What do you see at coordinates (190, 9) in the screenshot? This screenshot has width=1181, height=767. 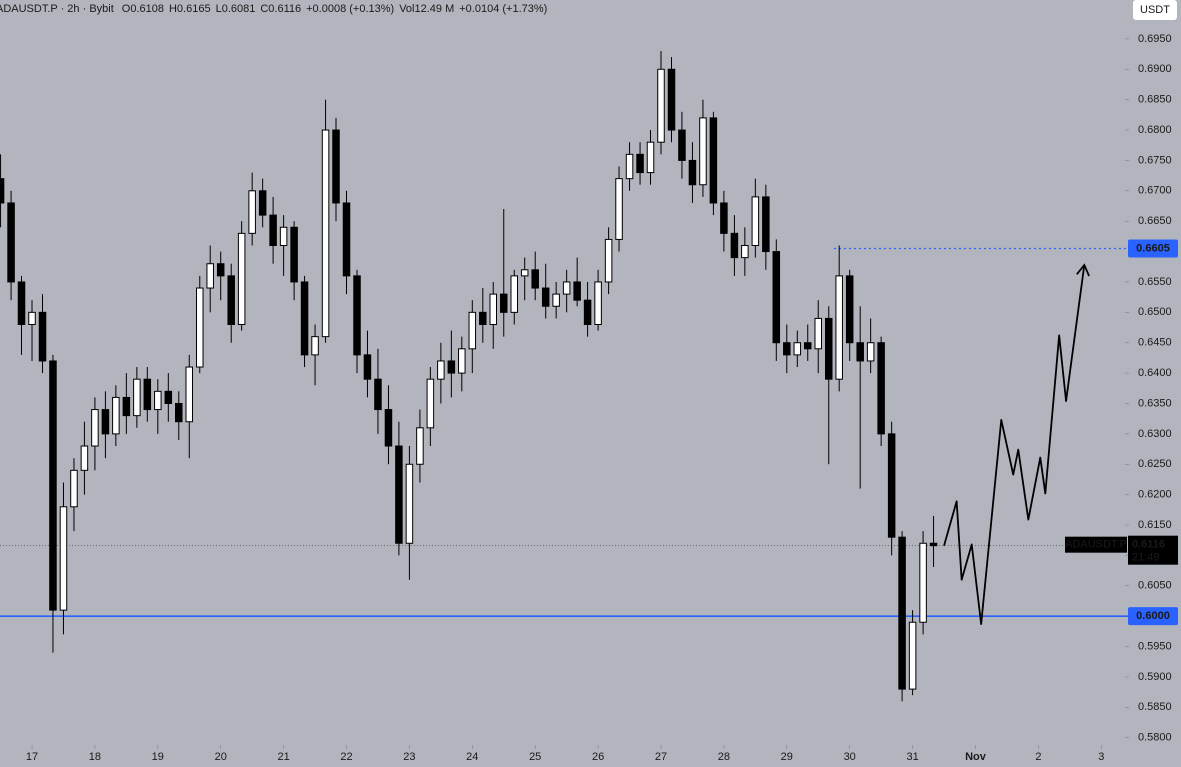 I see `ohlc-stat: H0.6165` at bounding box center [190, 9].